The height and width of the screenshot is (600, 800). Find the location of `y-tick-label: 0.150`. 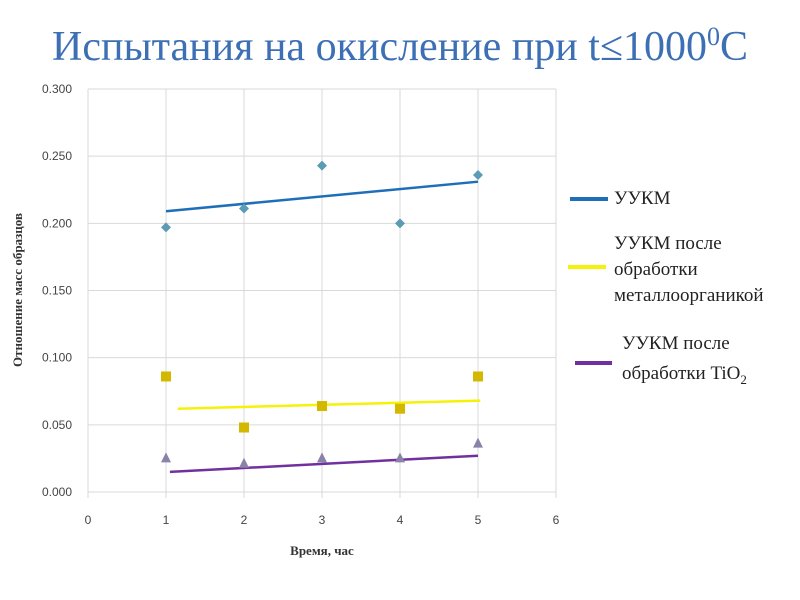

y-tick-label: 0.150 is located at coordinates (57, 291).